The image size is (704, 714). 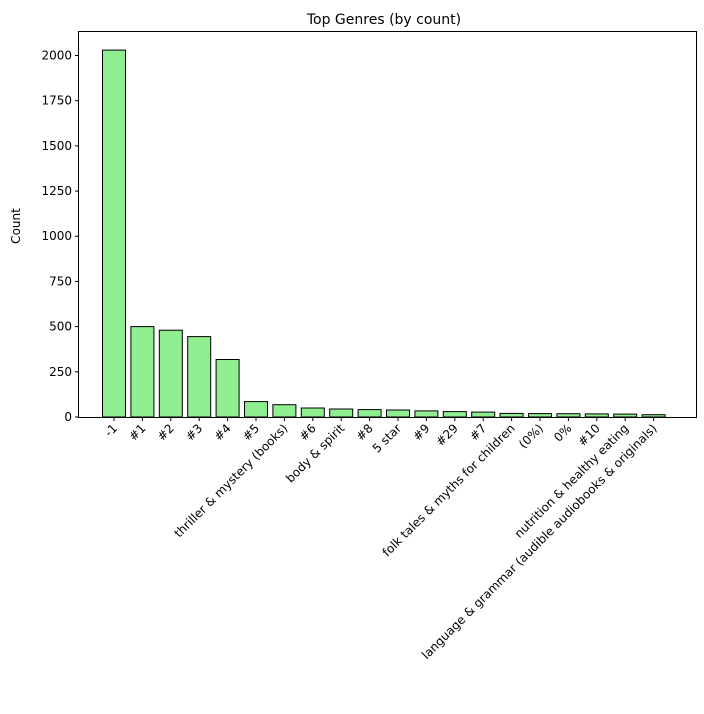 What do you see at coordinates (60, 372) in the screenshot?
I see `y-tick-label: 250` at bounding box center [60, 372].